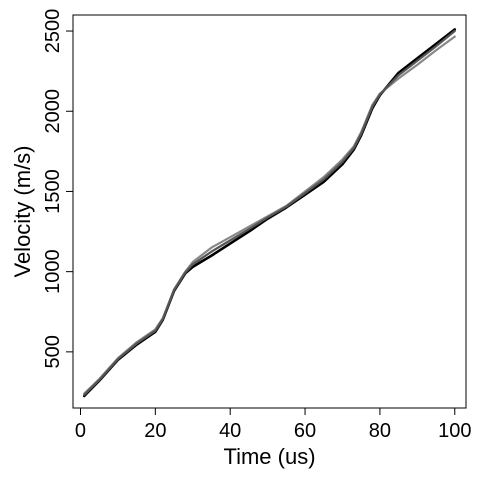 This screenshot has height=480, width=480. What do you see at coordinates (22, 211) in the screenshot?
I see `y-axis-title: Velocity (m/s)` at bounding box center [22, 211].